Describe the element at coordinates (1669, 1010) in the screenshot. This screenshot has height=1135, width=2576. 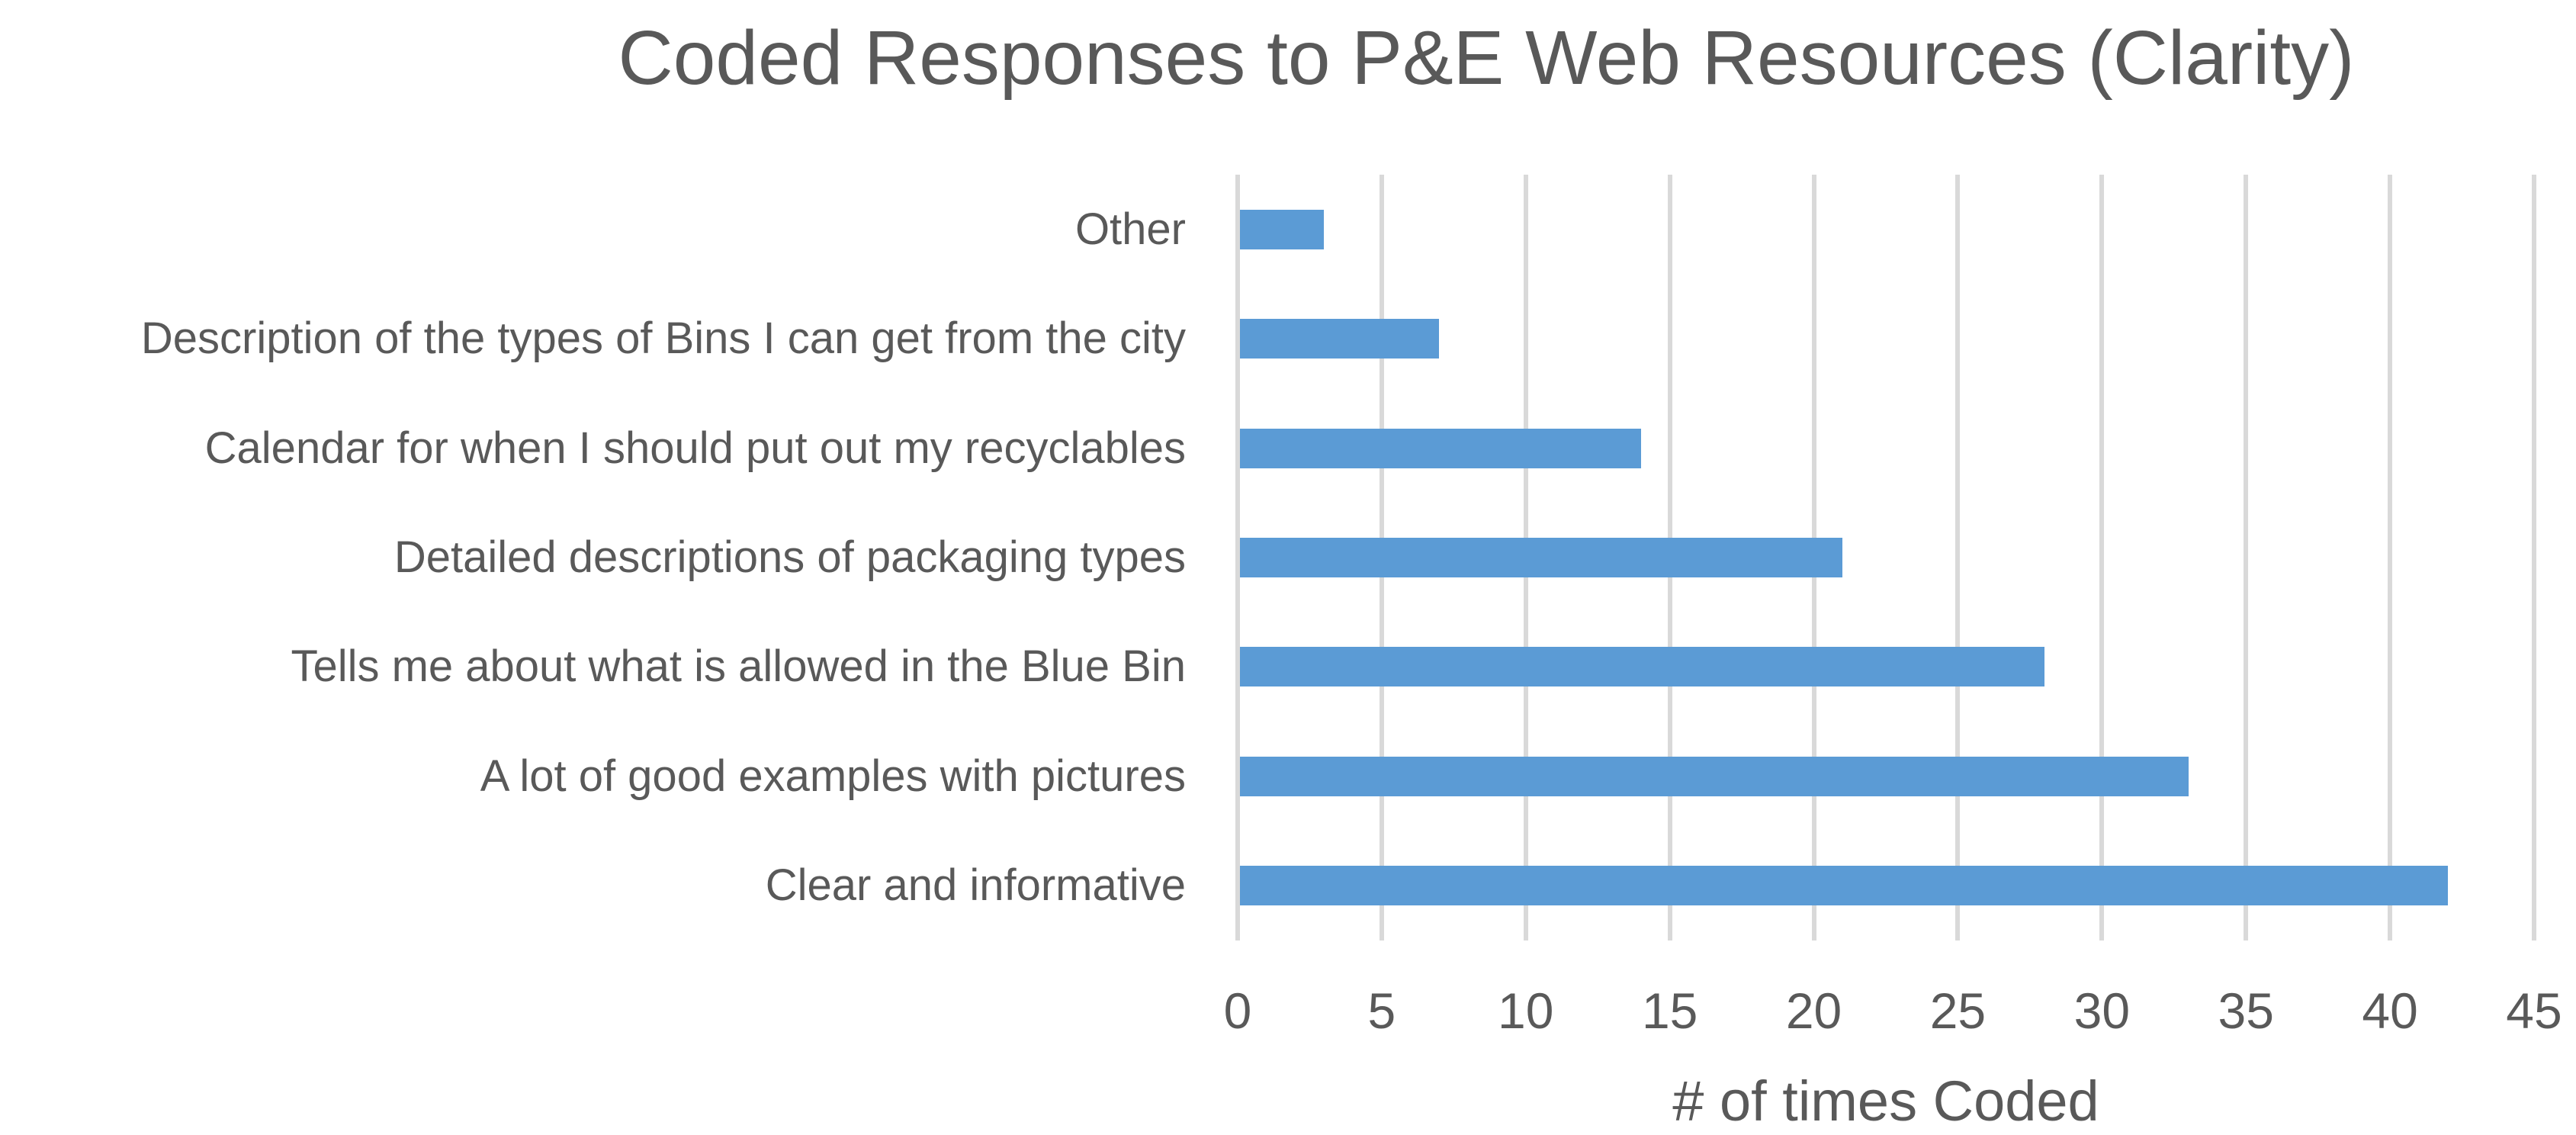
I see `x-tick-15: 15` at that location.